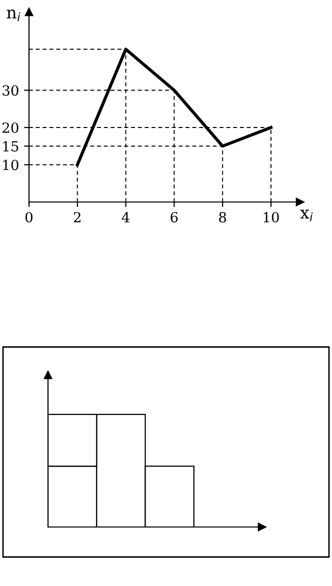  I want to click on x-tick-label: 4, so click(126, 217).